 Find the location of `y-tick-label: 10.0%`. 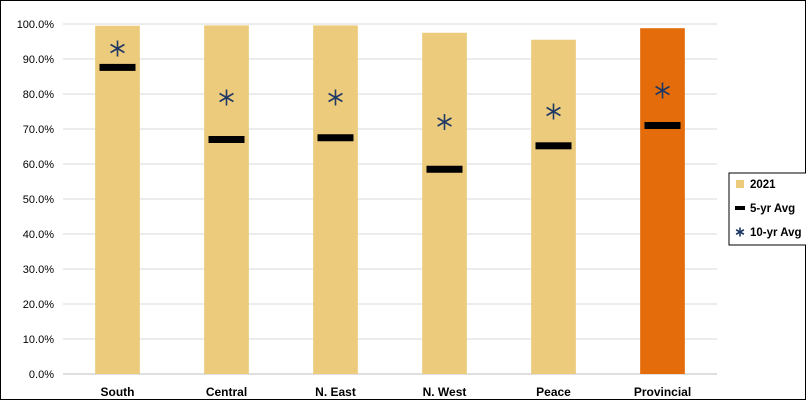

y-tick-label: 10.0% is located at coordinates (38, 340).